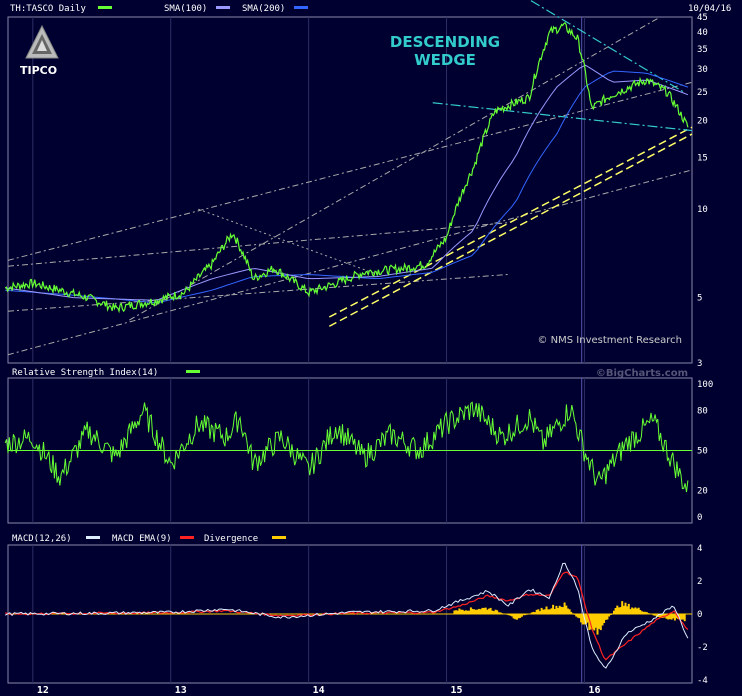 Image resolution: width=742 pixels, height=696 pixels. Describe the element at coordinates (699, 518) in the screenshot. I see `rsi-y-tick: 0` at that location.